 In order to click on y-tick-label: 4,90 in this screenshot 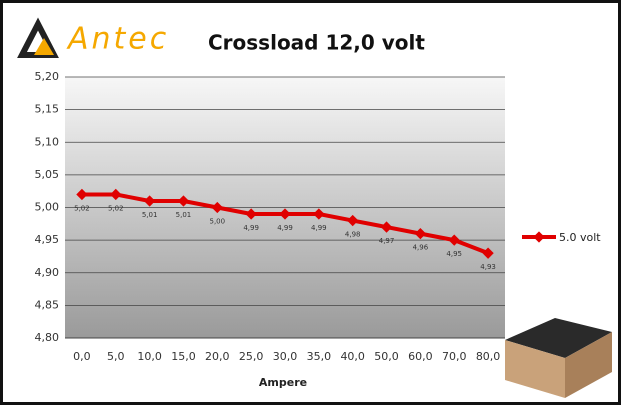, I will do `click(47, 272)`.